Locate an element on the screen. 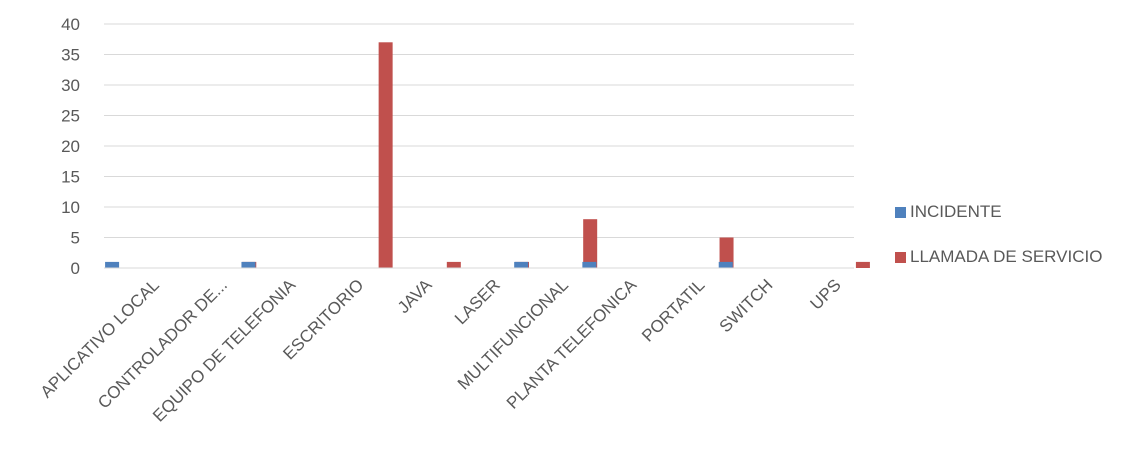 The width and height of the screenshot is (1138, 452). y-tick-label-20: 20 is located at coordinates (70, 146).